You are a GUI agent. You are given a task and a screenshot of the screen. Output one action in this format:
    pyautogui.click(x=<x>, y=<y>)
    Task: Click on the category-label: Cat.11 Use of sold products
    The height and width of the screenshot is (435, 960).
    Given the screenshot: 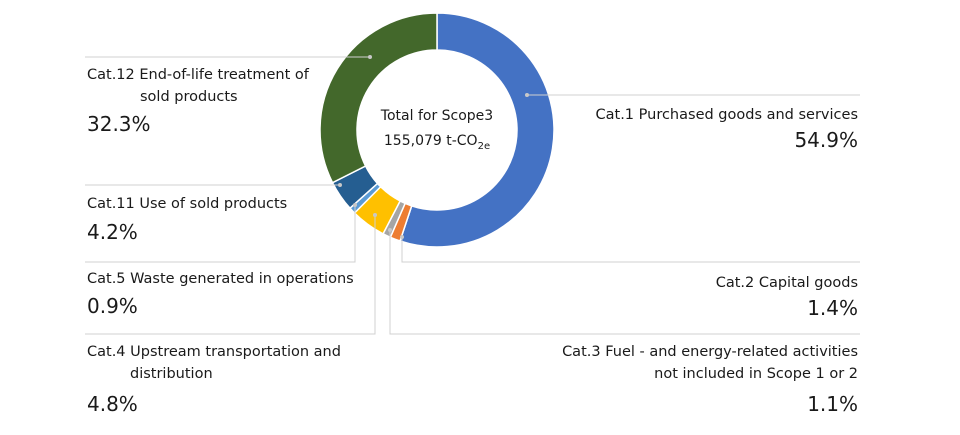 What is the action you would take?
    pyautogui.click(x=187, y=204)
    